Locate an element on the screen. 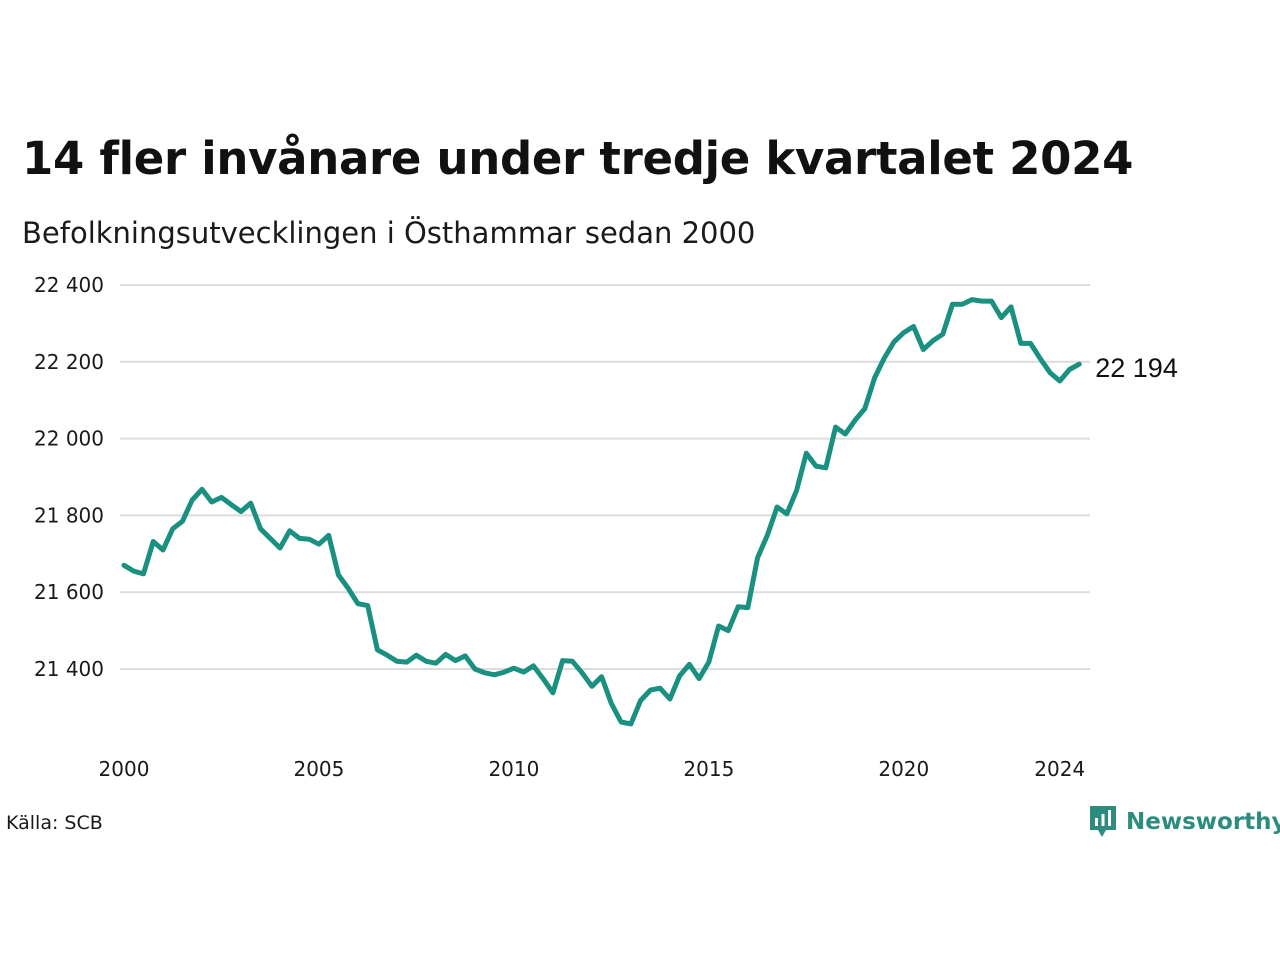 The width and height of the screenshot is (1280, 960). x-tick-label: 2010 is located at coordinates (513, 769).